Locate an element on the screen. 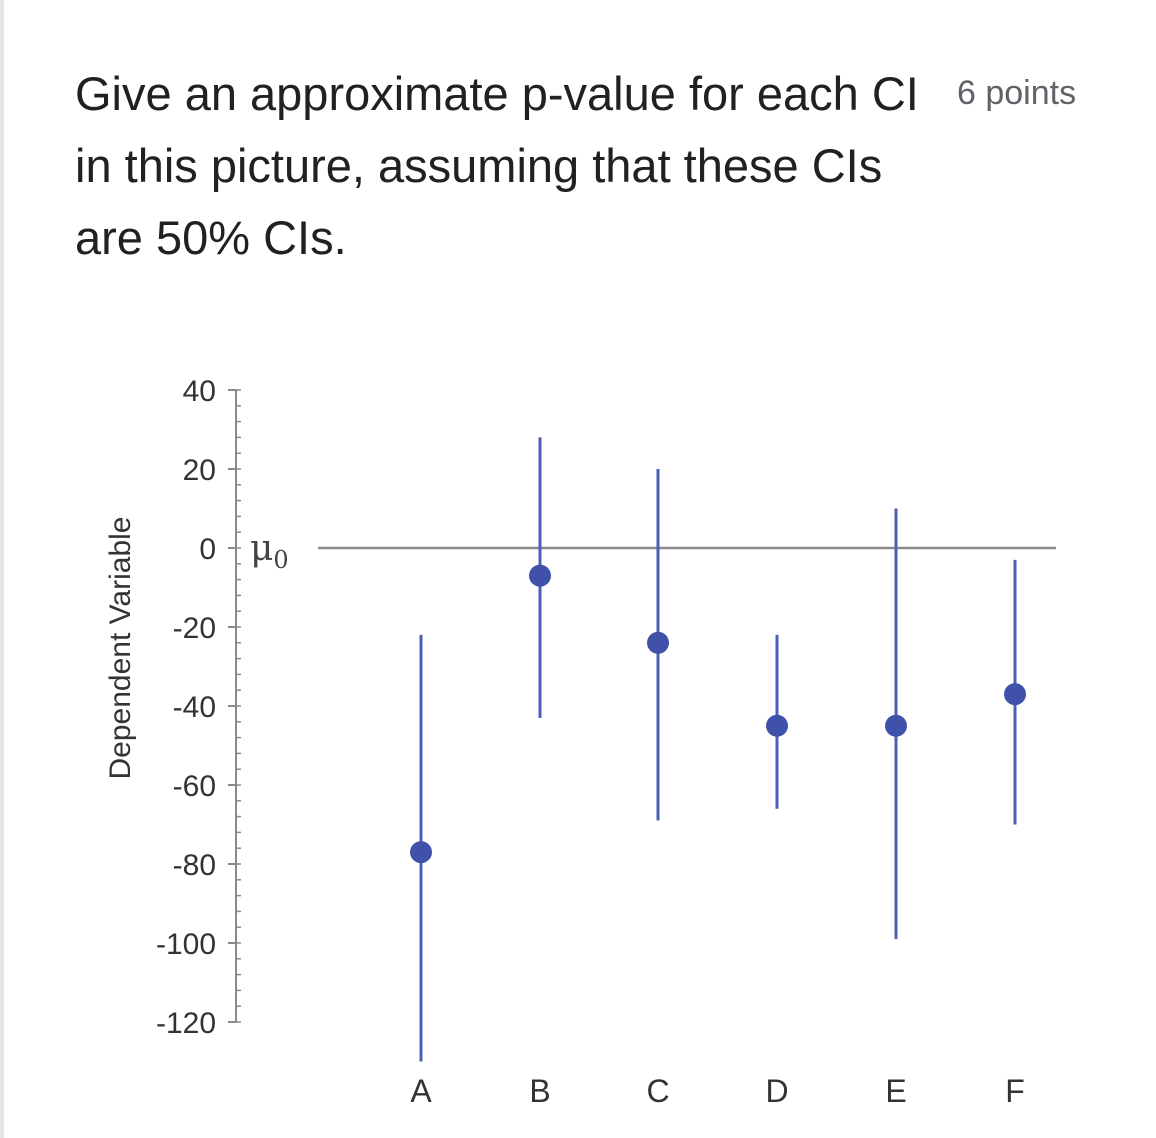  reference-line-group: μ0 is located at coordinates (653, 551).